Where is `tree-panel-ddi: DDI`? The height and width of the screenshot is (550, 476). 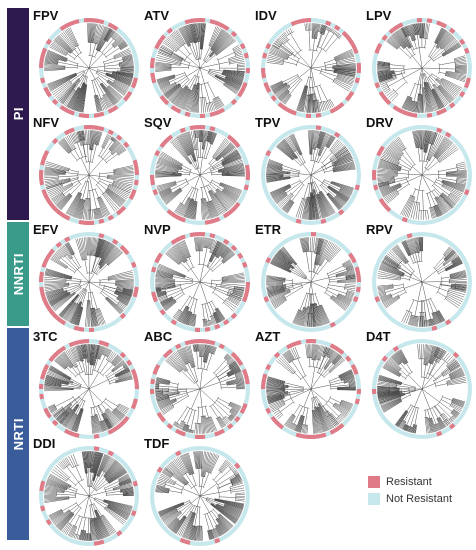 tree-panel-ddi: DDI is located at coordinates (88, 492).